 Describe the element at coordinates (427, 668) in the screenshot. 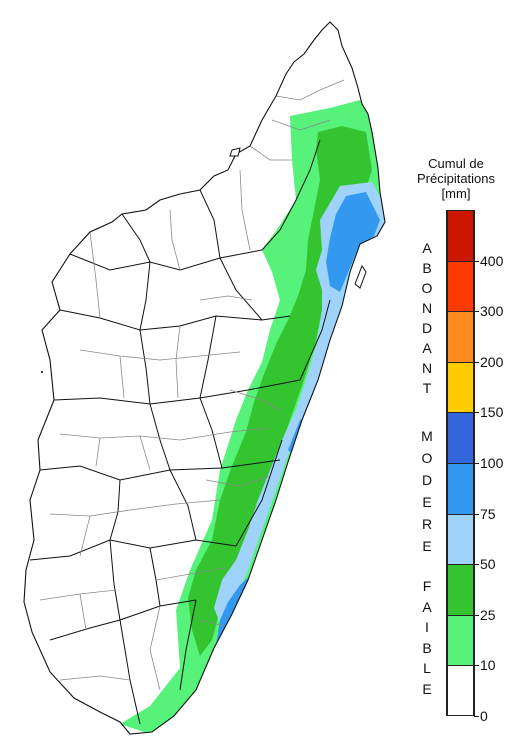

I see `legend-category-letter: L` at that location.